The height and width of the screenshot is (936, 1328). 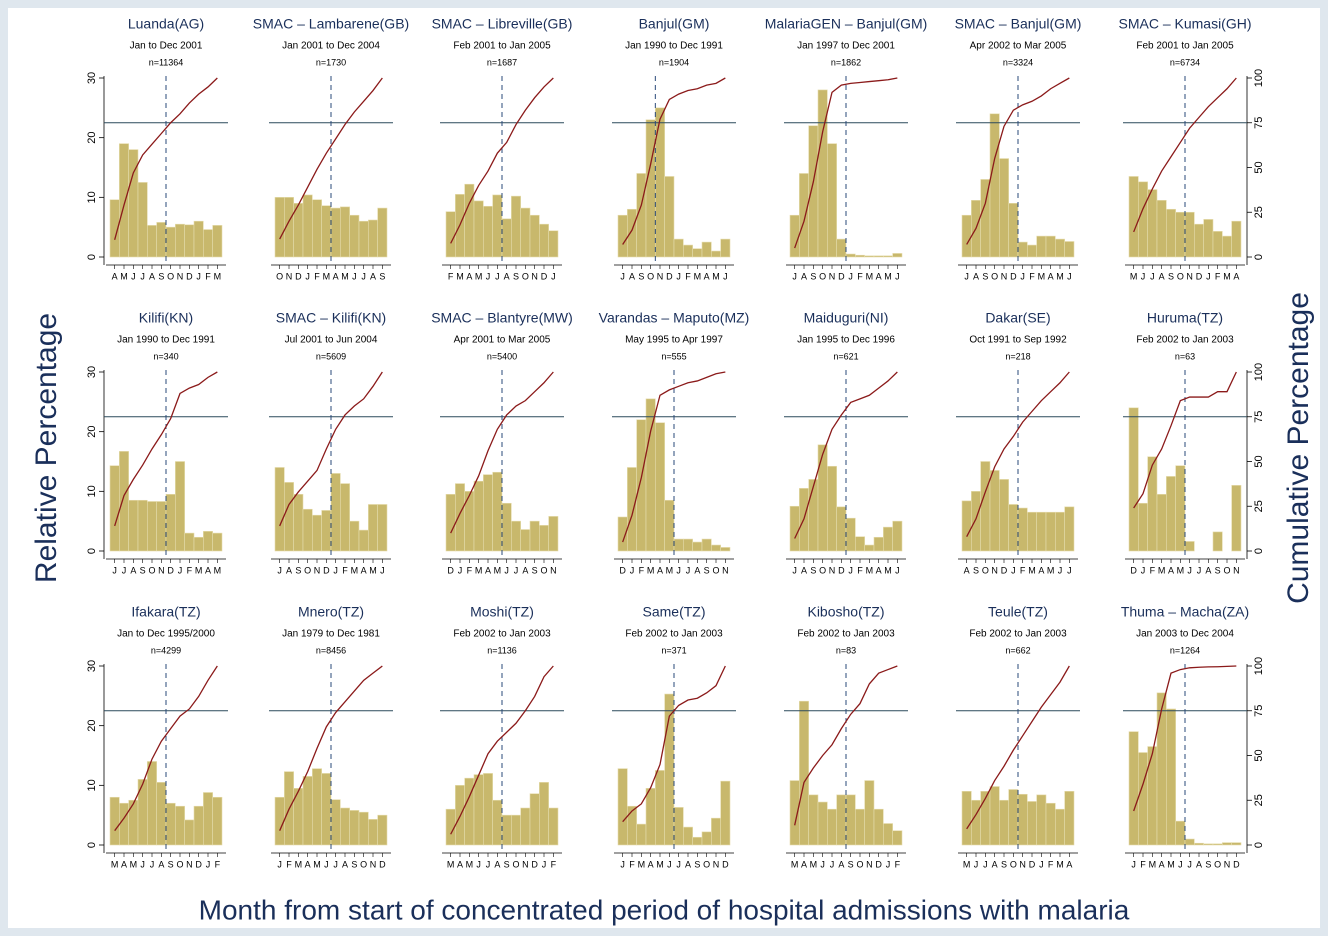 What do you see at coordinates (846, 340) in the screenshot?
I see `panel-subtitle: Jan 1995 to Dec 1996` at bounding box center [846, 340].